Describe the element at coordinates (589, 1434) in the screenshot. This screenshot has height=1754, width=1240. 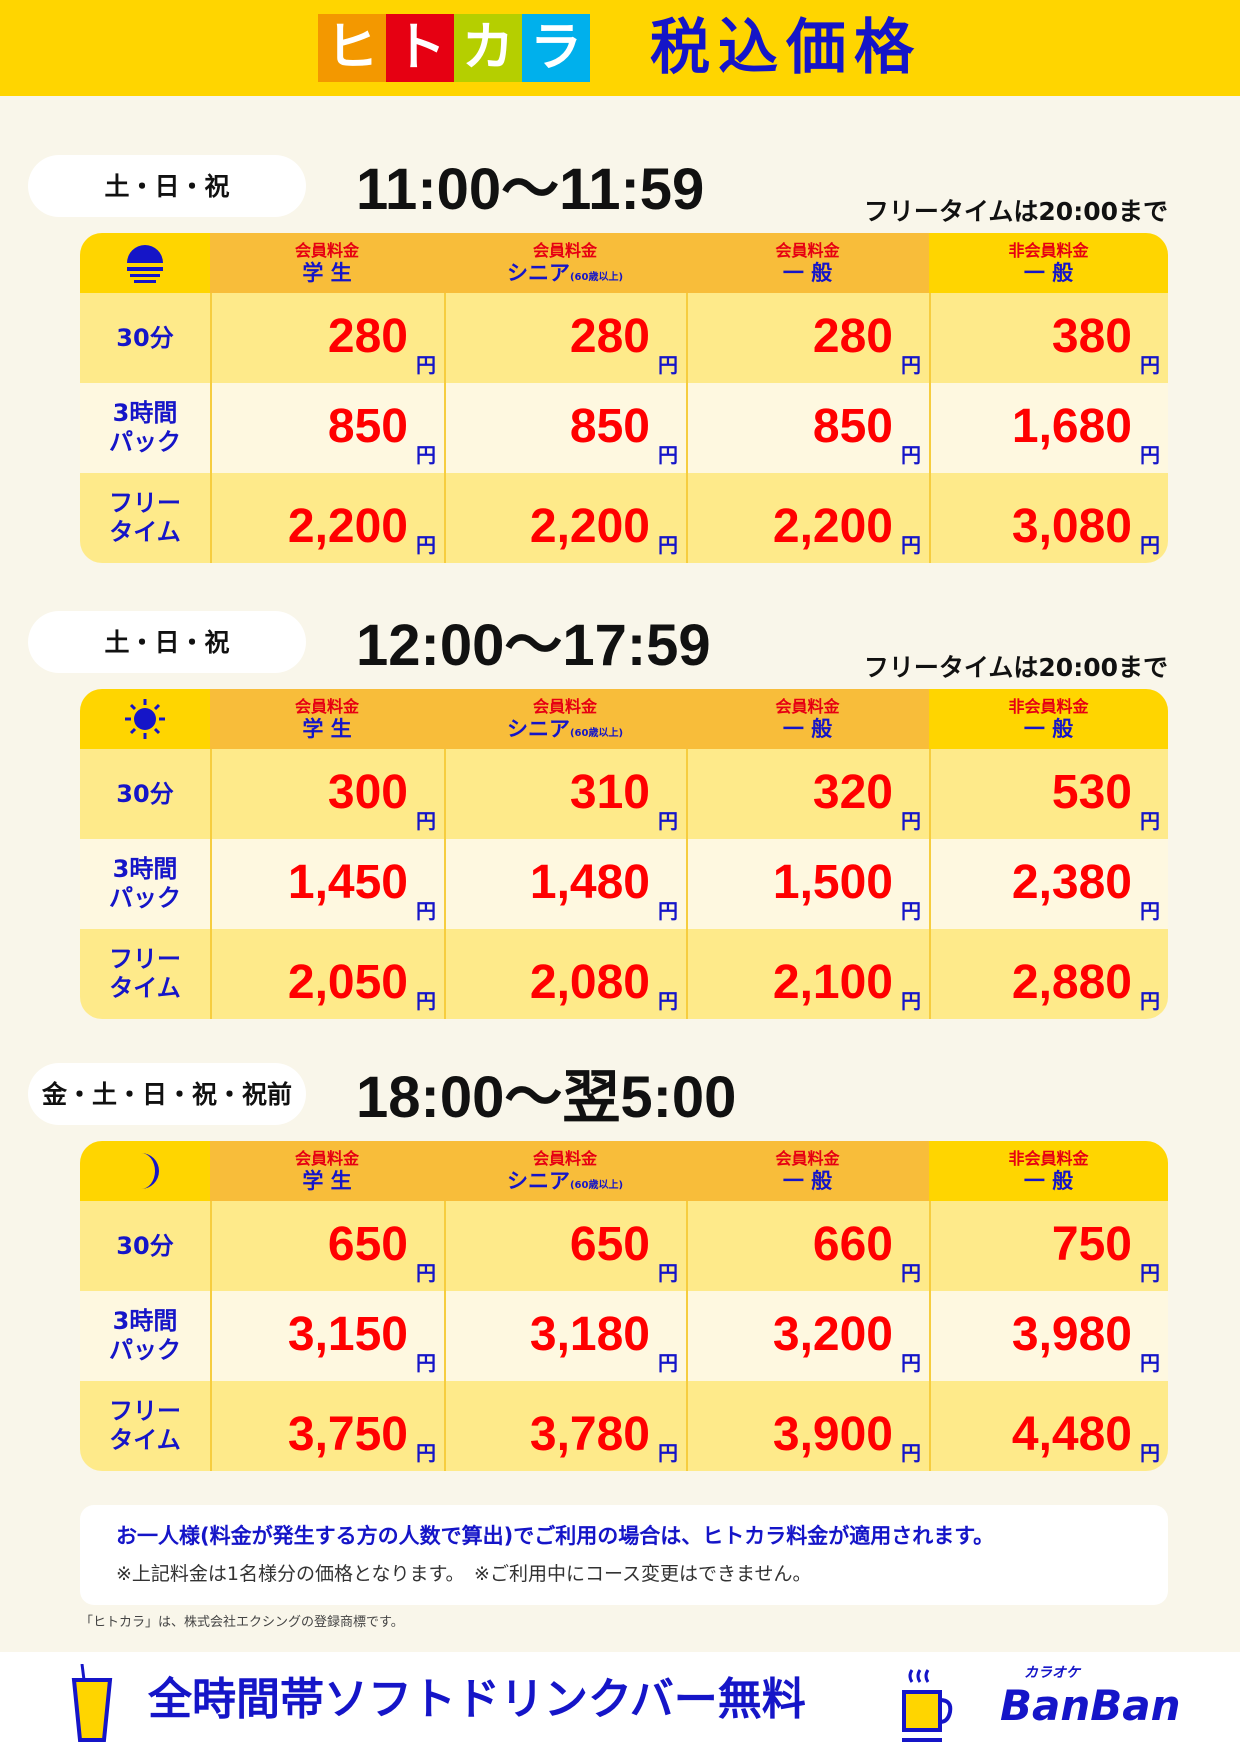
I see `price-value: 3,780` at that location.